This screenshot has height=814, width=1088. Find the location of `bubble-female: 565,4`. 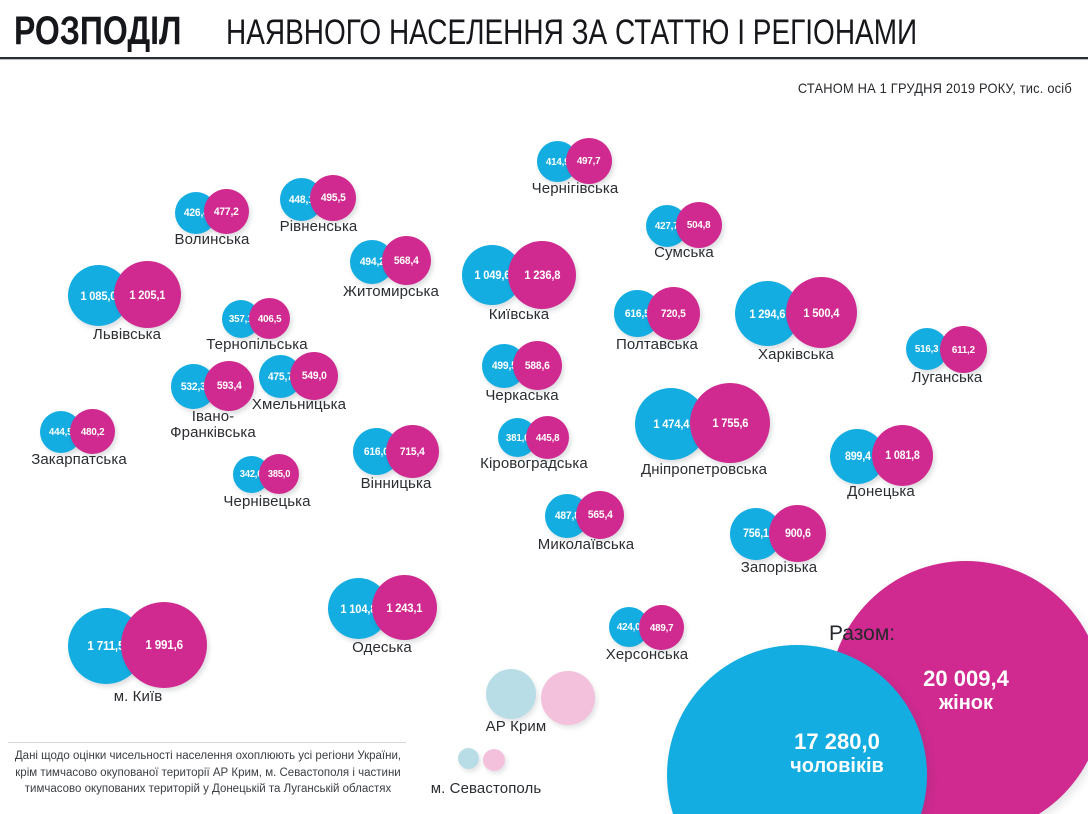

bubble-female: 565,4 is located at coordinates (600, 515).